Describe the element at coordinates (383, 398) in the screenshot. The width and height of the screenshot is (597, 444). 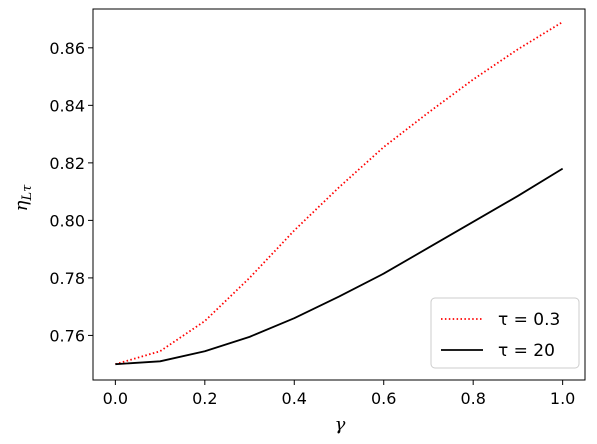
I see `x-tick-label: 0.6` at that location.